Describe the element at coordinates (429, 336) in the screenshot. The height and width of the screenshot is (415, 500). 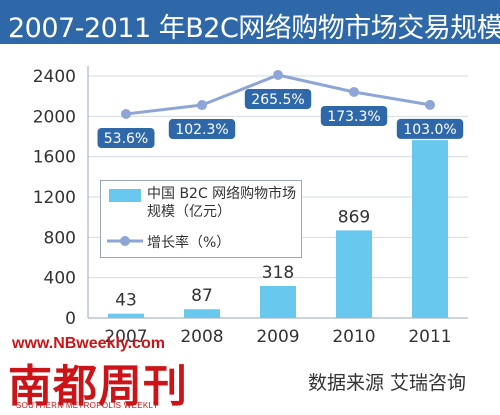
I see `x-tick-label: 2011` at that location.